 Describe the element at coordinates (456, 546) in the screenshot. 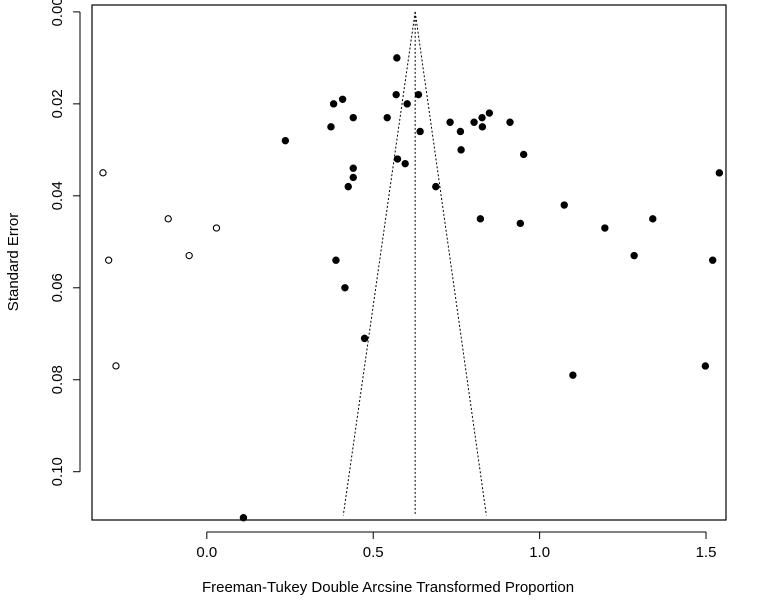

I see `x-axis: 0.0 0.5 1.0 1.5` at that location.